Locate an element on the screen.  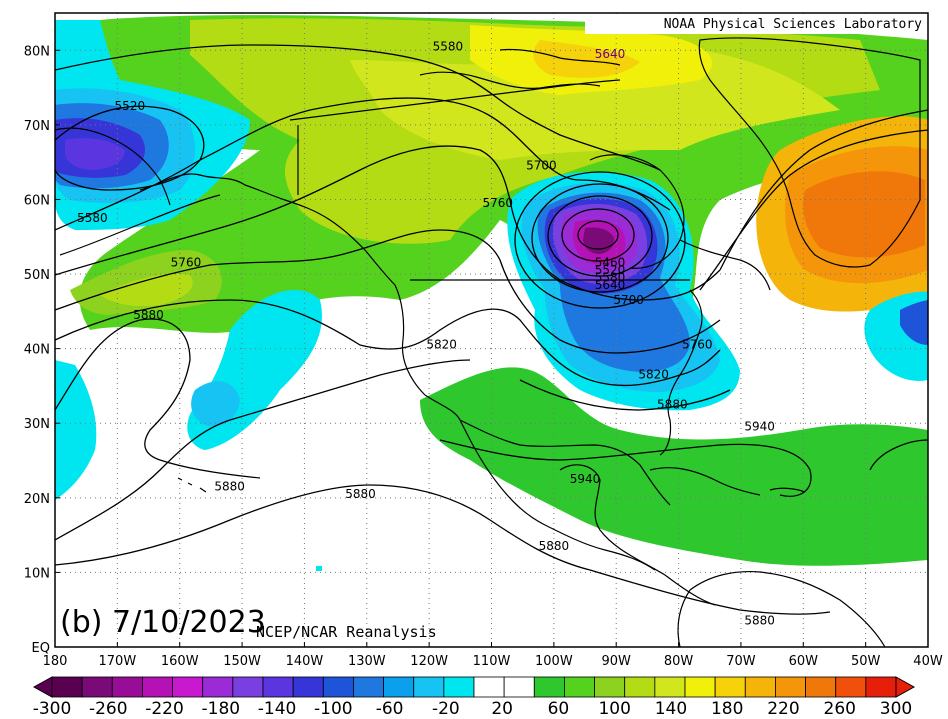
source-label: NCEP/NCAR Reanalysis is located at coordinates (346, 632).